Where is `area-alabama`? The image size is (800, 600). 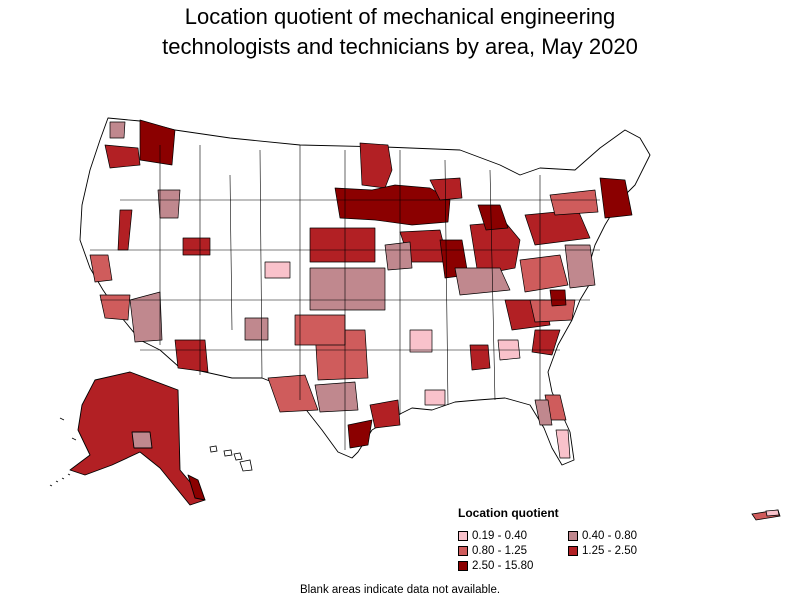 area-alabama is located at coordinates (480, 357).